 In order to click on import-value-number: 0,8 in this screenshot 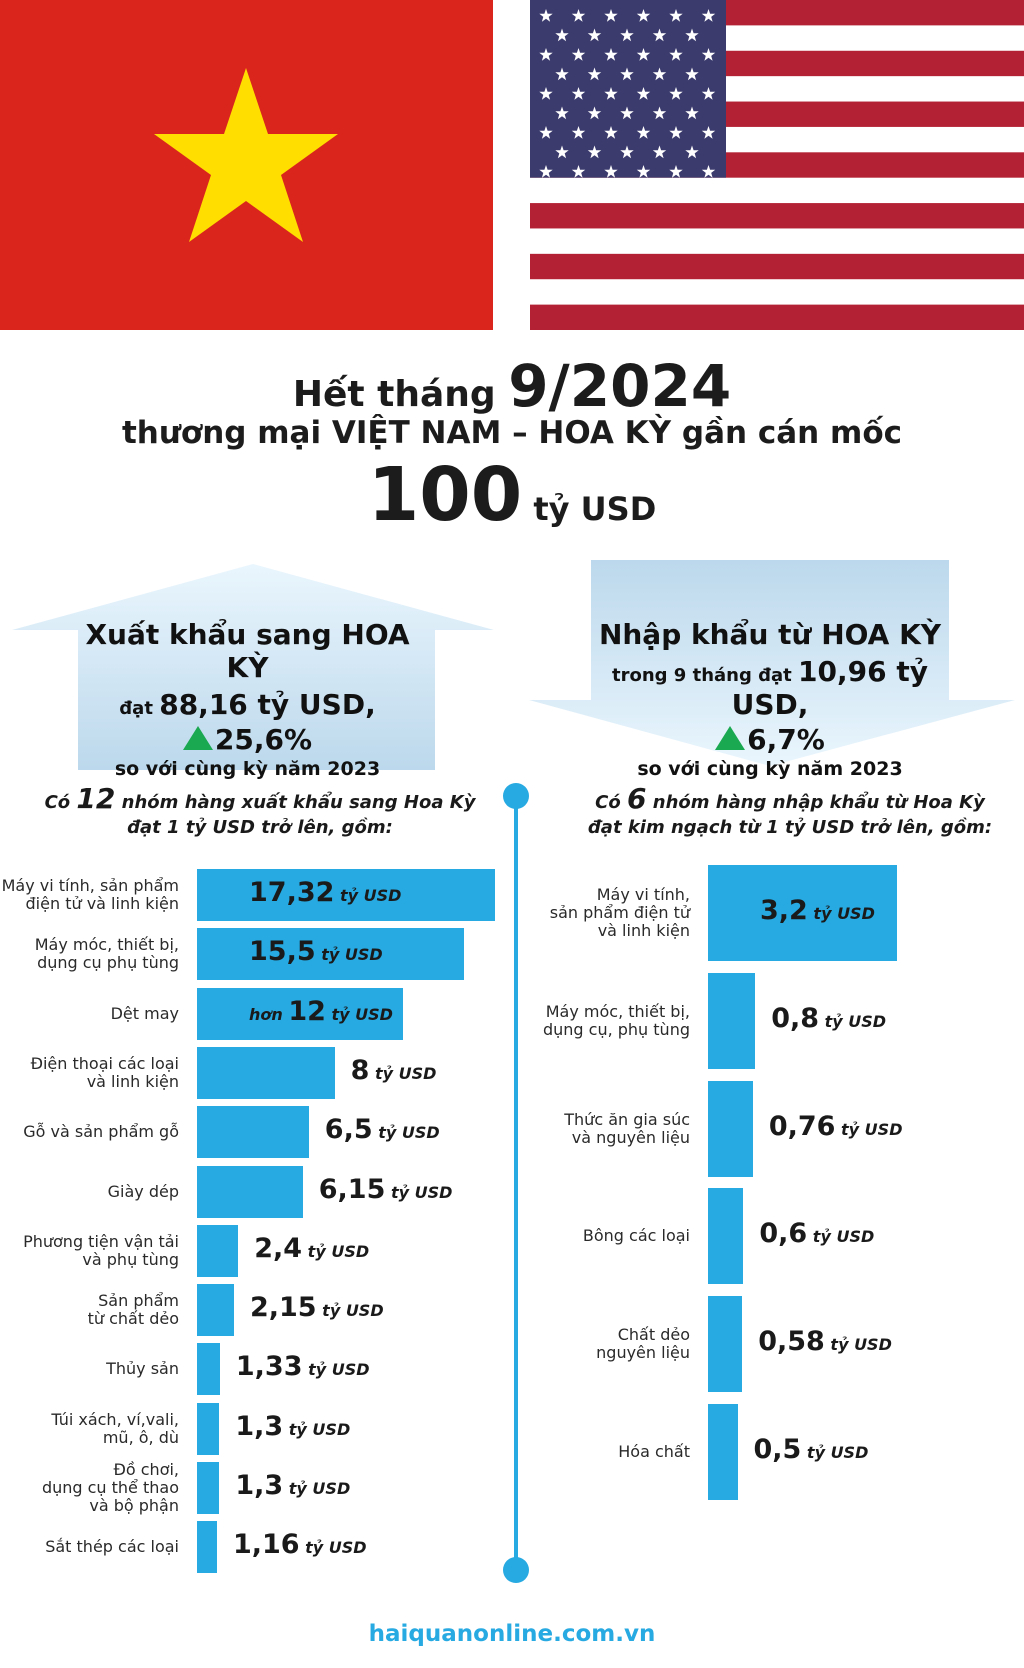, I will do `click(795, 1018)`.